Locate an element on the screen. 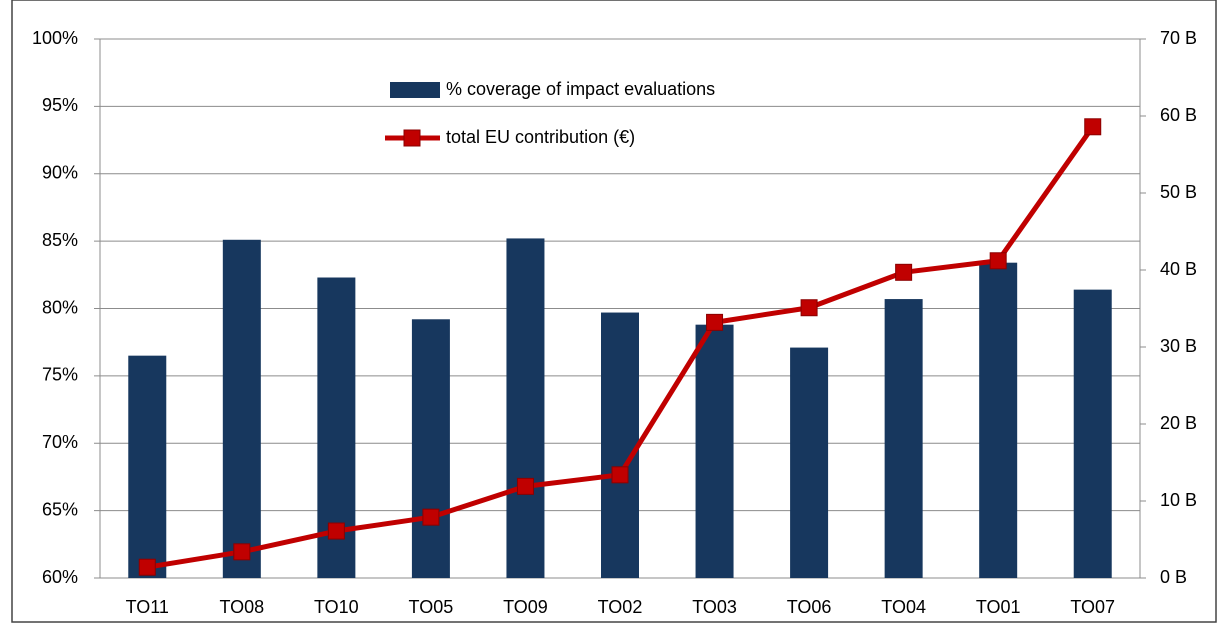  x-tick-label: TO02 is located at coordinates (620, 607).